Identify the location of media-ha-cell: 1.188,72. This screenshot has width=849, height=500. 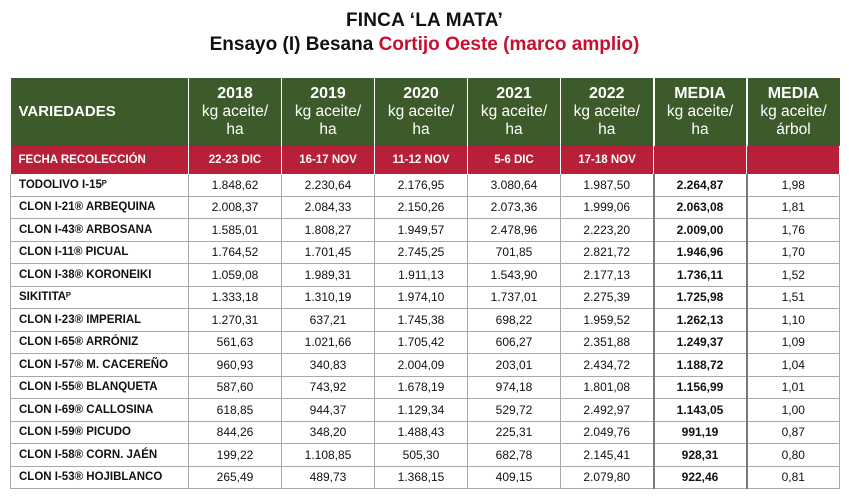
(700, 365).